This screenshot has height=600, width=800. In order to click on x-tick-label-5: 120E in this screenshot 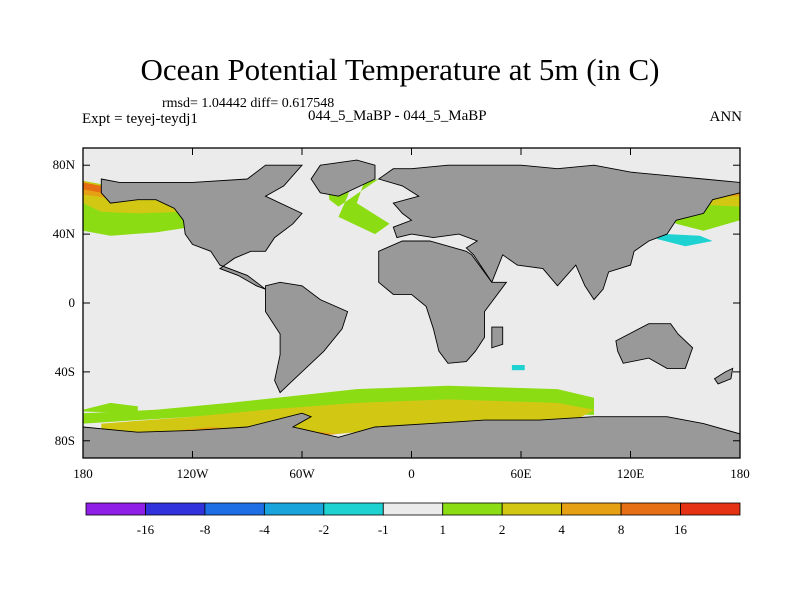, I will do `click(631, 473)`.